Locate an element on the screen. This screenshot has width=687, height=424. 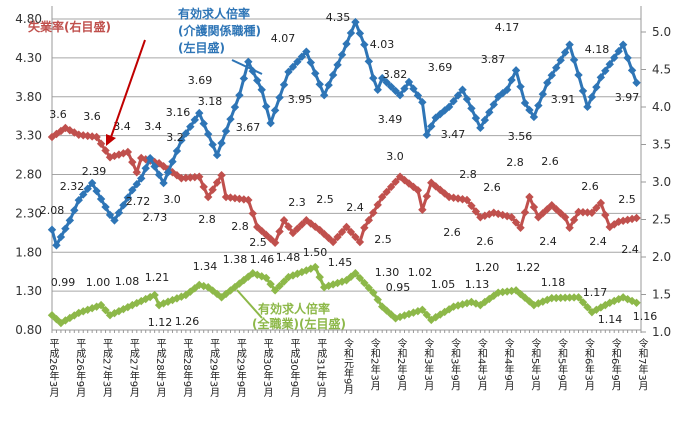
x-tick-label: 令和3年3月 is located at coordinates (427, 364).